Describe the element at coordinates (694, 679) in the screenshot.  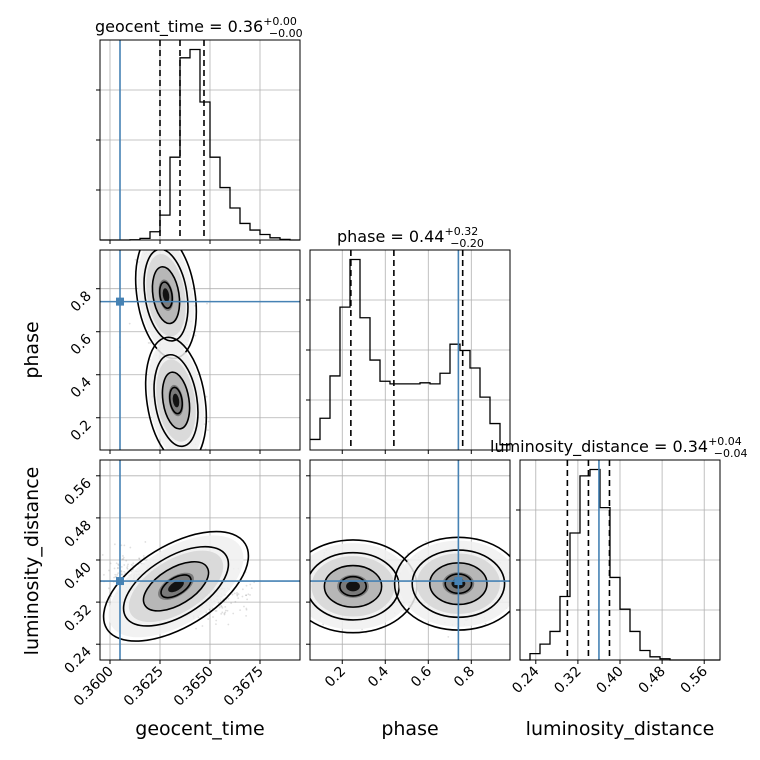
I see `x-tick-label: 0.56` at that location.